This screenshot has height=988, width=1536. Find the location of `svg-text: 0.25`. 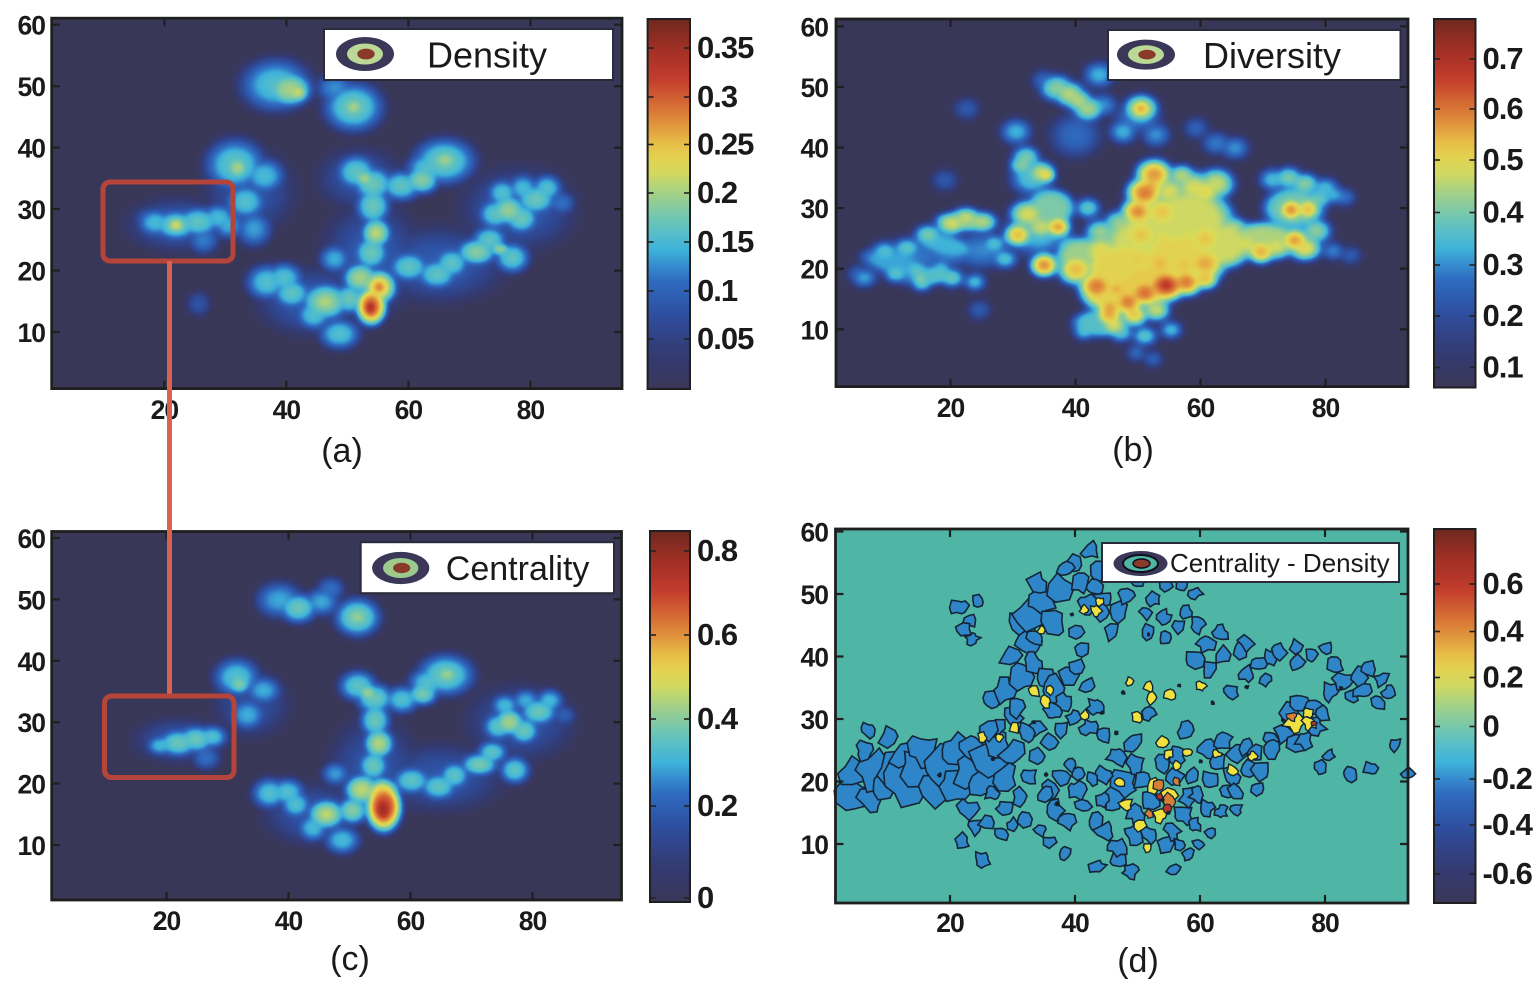

svg-text: 0.25 is located at coordinates (725, 144).